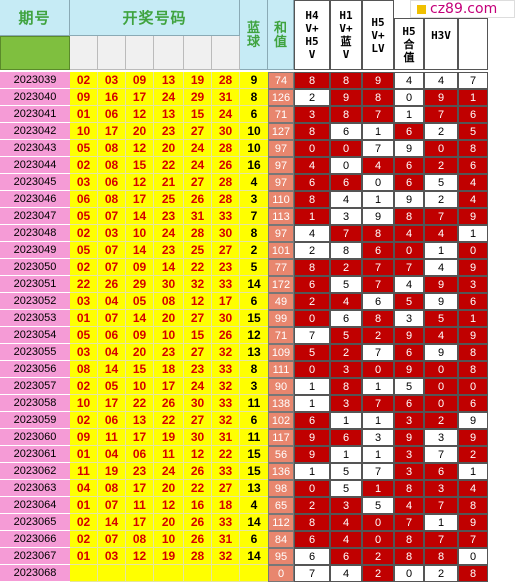 This screenshot has height=583, width=515. Describe the element at coordinates (112, 267) in the screenshot. I see `red-number-cell: 07` at that location.